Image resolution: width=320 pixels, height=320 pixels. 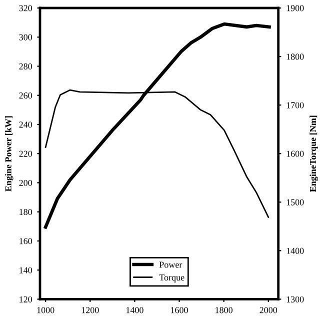 I want to click on x-tick-label: 1600, so click(x=179, y=310).